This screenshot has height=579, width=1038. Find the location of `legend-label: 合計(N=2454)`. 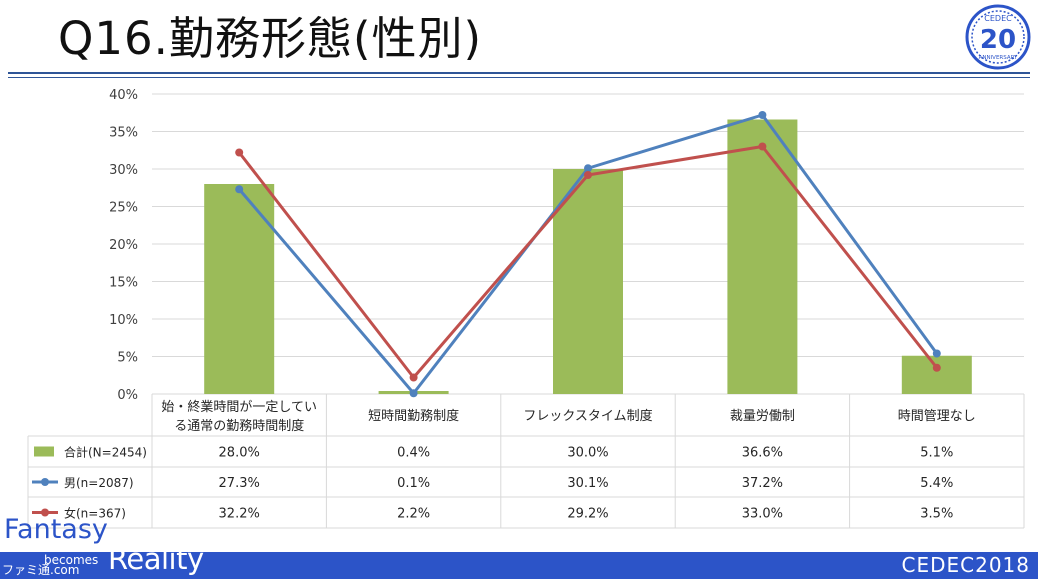

legend-label: 合計(N=2454) is located at coordinates (105, 452).